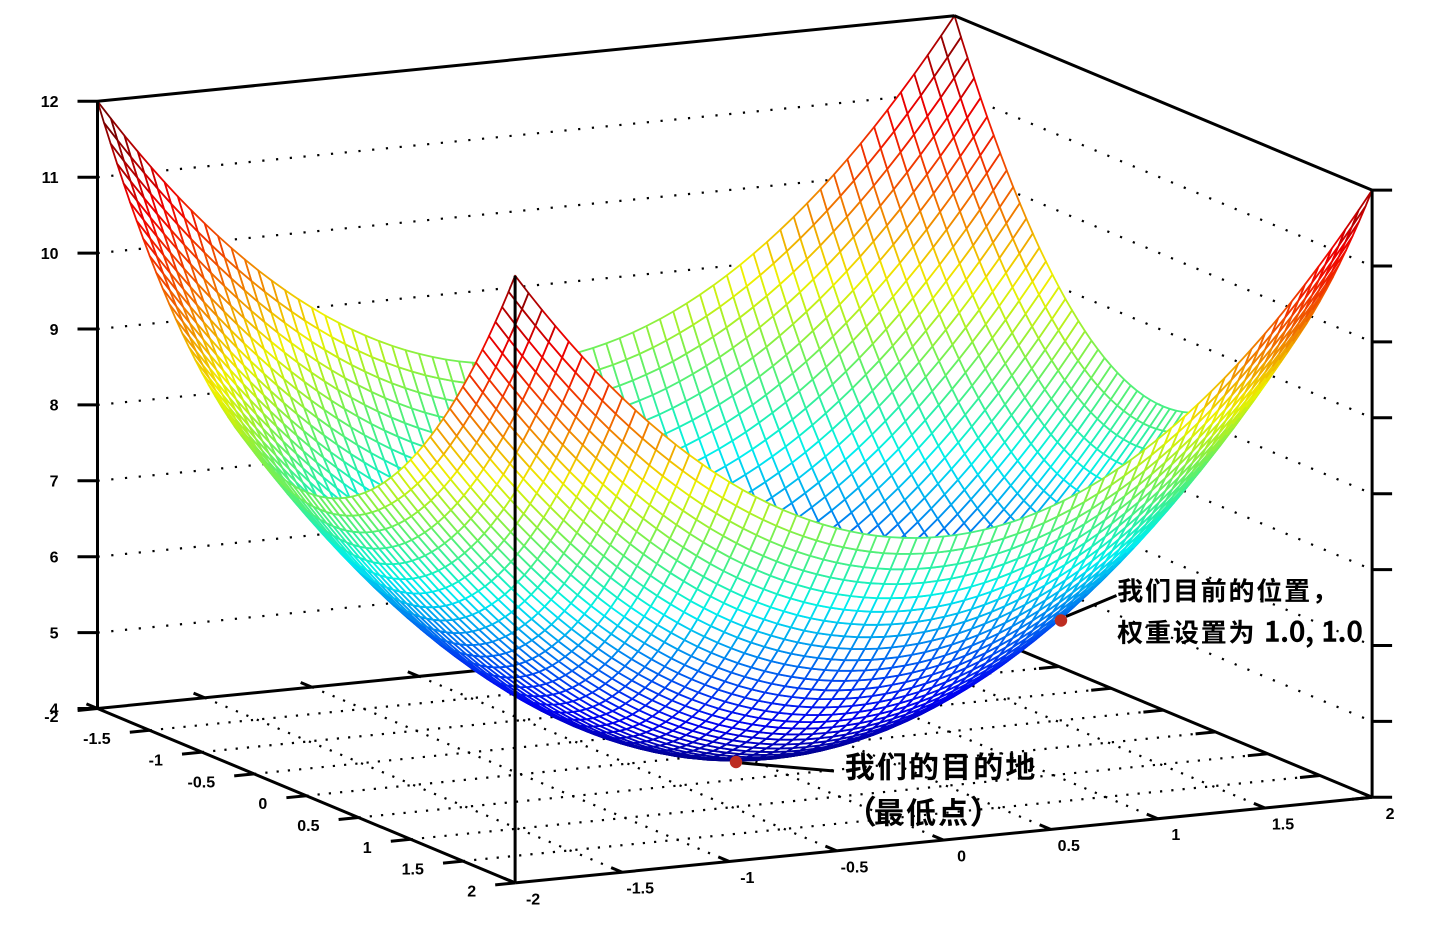  I want to click on z-tick-label-9: 9, so click(54, 330).